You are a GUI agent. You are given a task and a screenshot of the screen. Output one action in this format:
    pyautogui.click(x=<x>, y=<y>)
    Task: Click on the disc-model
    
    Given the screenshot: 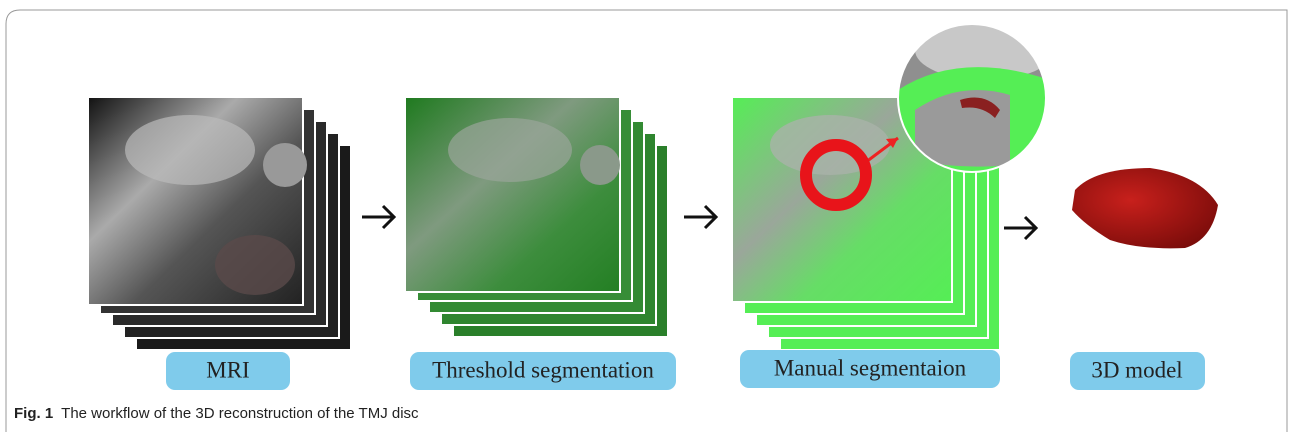 What is the action you would take?
    pyautogui.click(x=1145, y=208)
    